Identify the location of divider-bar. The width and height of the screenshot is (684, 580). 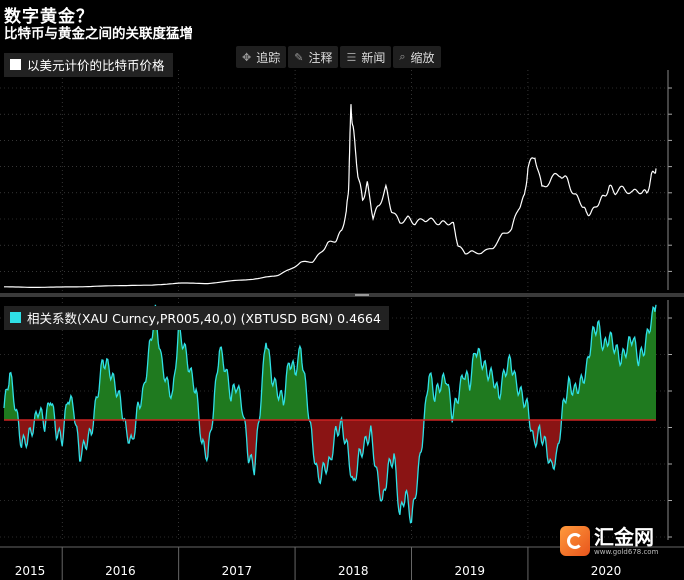
(342, 295).